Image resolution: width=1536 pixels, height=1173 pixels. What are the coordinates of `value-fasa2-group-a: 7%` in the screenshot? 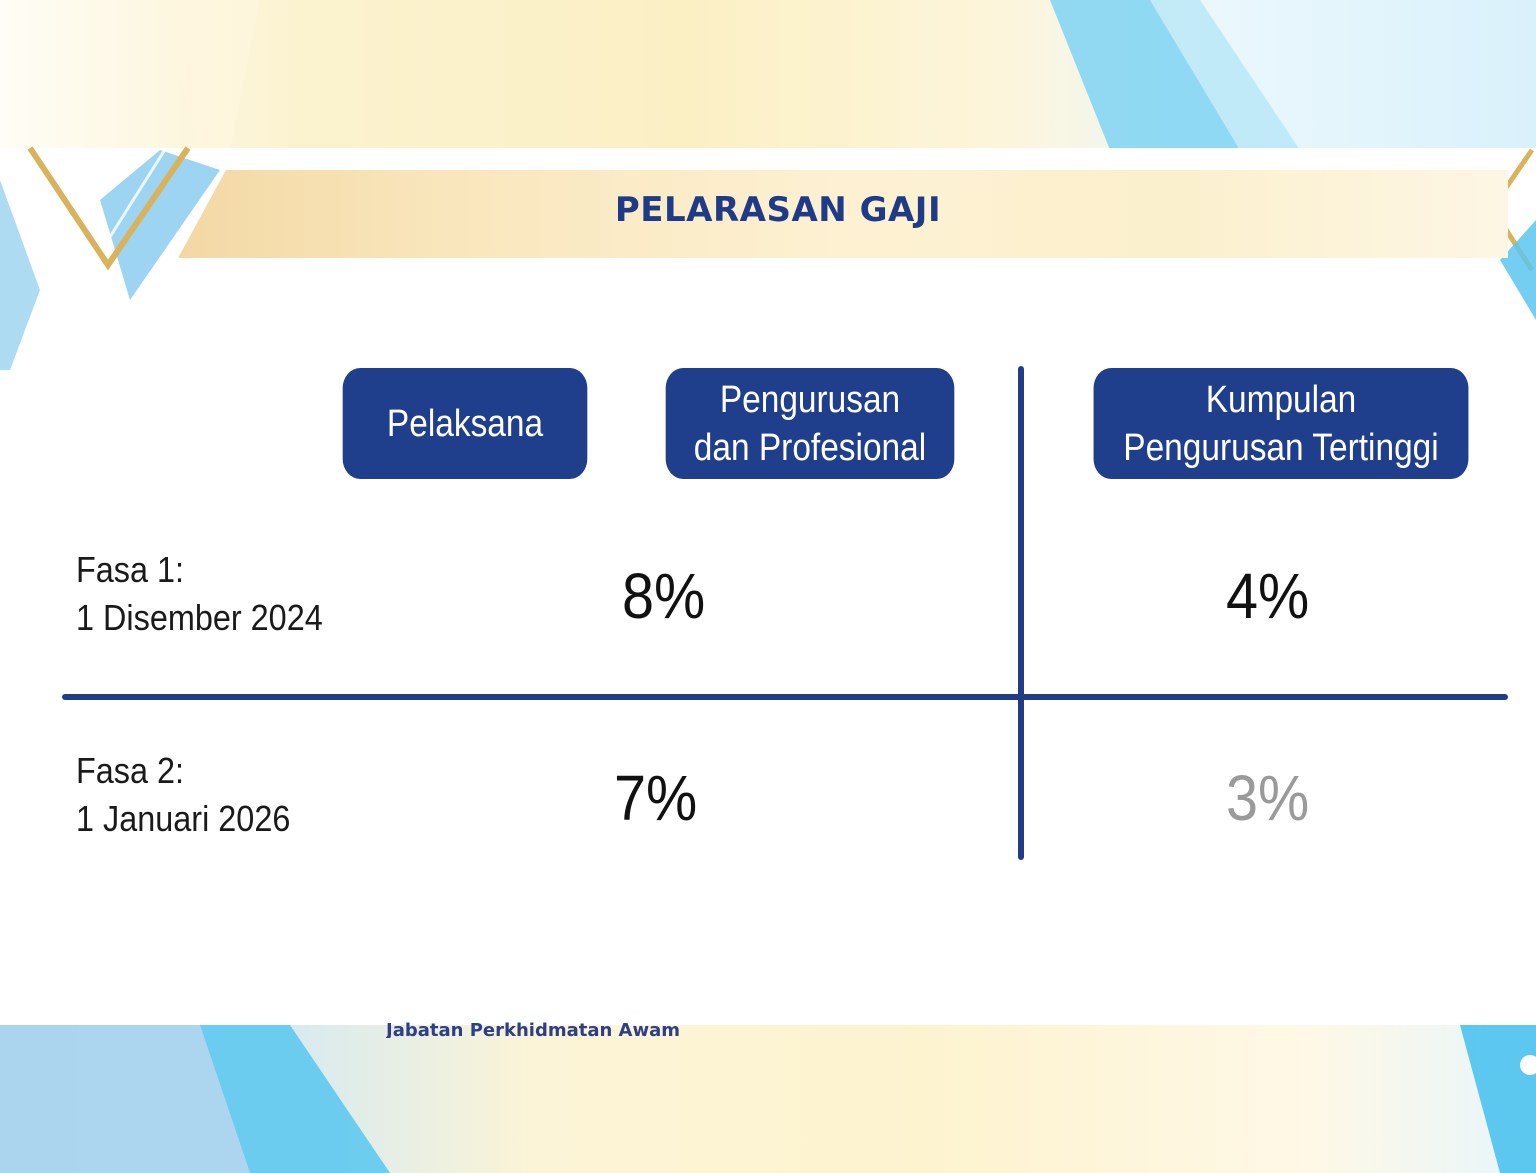 It's located at (656, 798).